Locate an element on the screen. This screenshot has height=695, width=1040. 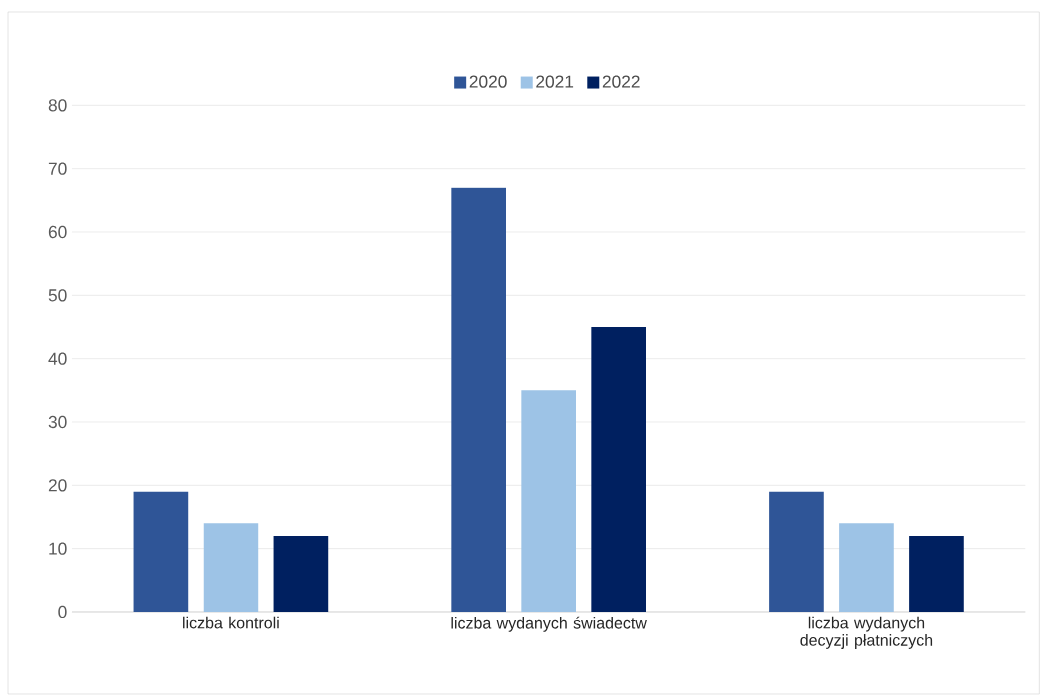
y-tick-label: 20 is located at coordinates (57, 485).